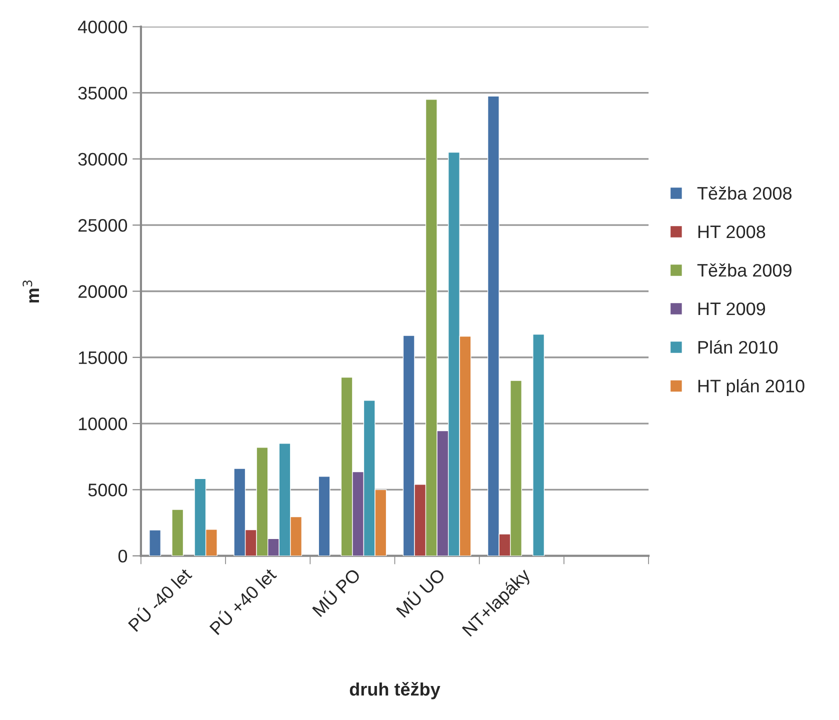 The width and height of the screenshot is (839, 720). What do you see at coordinates (395, 691) in the screenshot?
I see `x-axis-title: druh těžby` at bounding box center [395, 691].